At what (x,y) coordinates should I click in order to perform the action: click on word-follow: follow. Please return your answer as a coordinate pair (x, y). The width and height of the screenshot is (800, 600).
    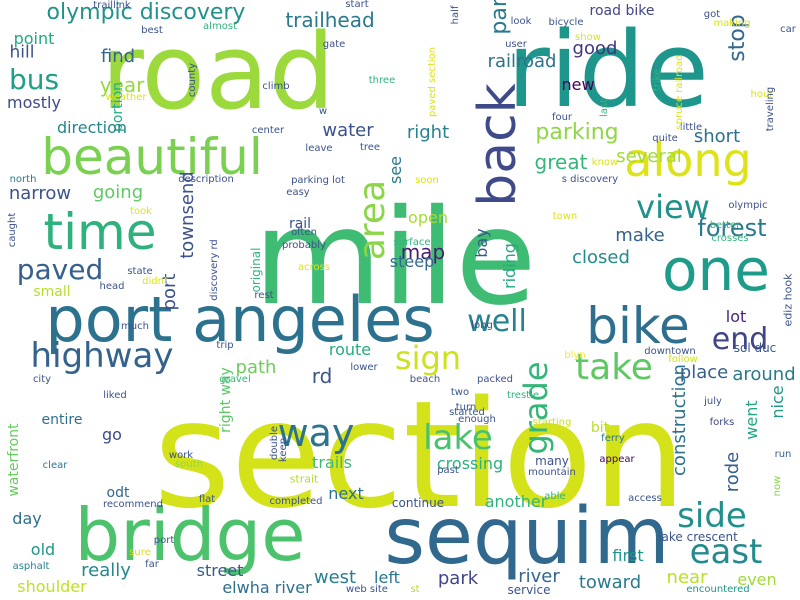
    Looking at the image, I should click on (683, 359).